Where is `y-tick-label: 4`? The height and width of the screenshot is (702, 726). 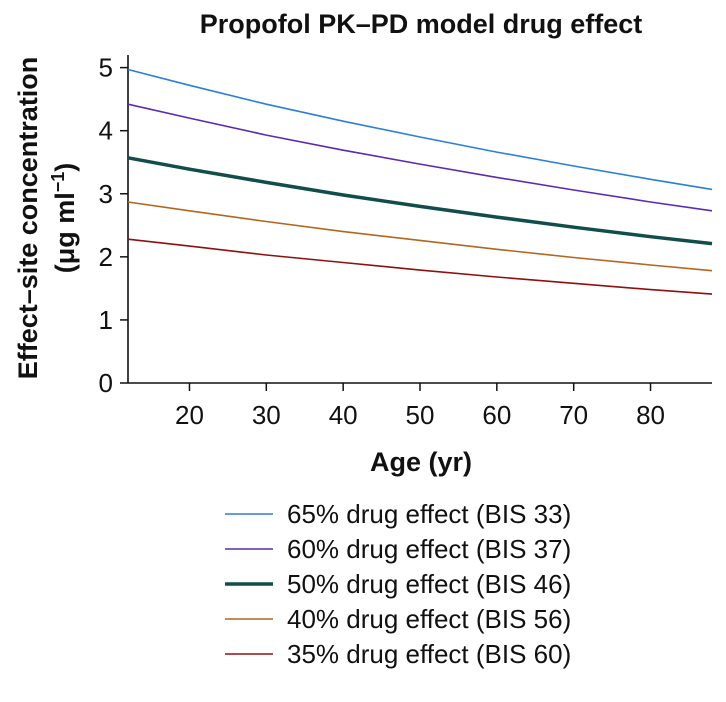 y-tick-label: 4 is located at coordinates (106, 131).